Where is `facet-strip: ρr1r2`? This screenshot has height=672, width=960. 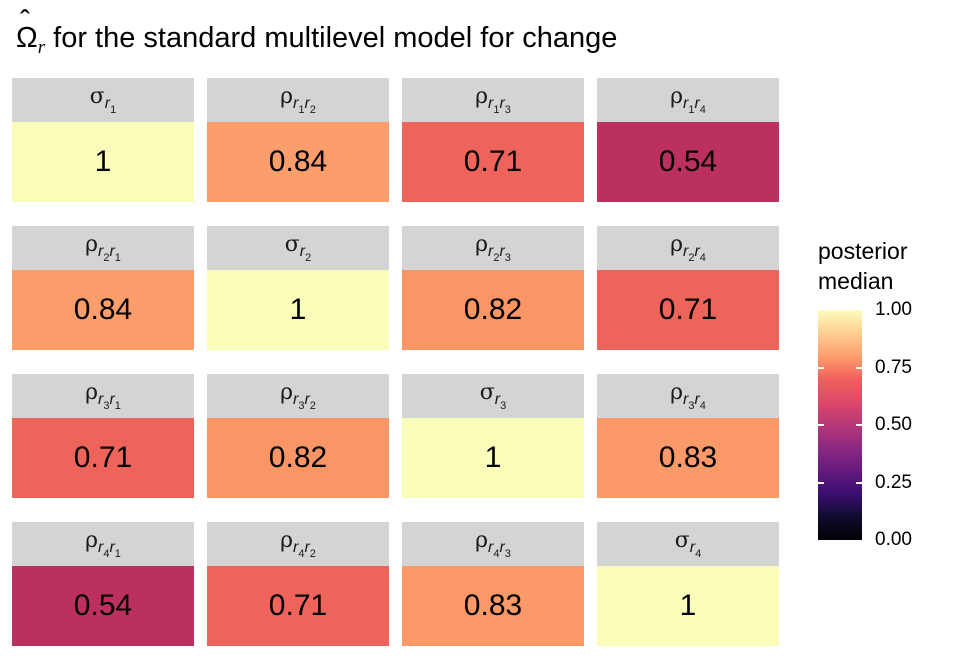
facet-strip: ρr1r2 is located at coordinates (298, 100).